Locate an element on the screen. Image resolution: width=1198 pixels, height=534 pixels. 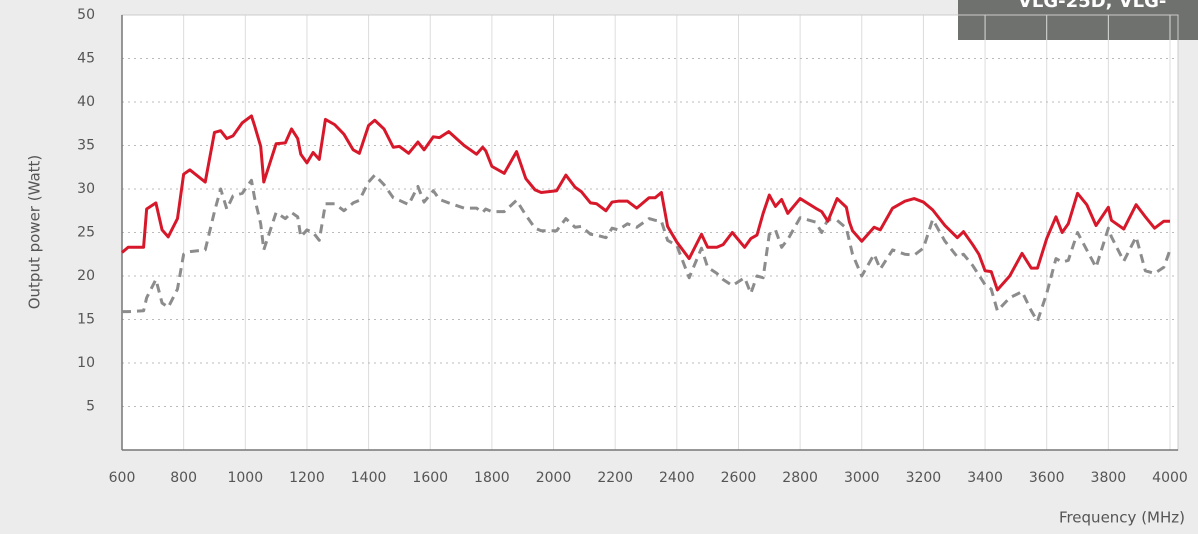
x-tick-label: 3600 is located at coordinates (1047, 478).